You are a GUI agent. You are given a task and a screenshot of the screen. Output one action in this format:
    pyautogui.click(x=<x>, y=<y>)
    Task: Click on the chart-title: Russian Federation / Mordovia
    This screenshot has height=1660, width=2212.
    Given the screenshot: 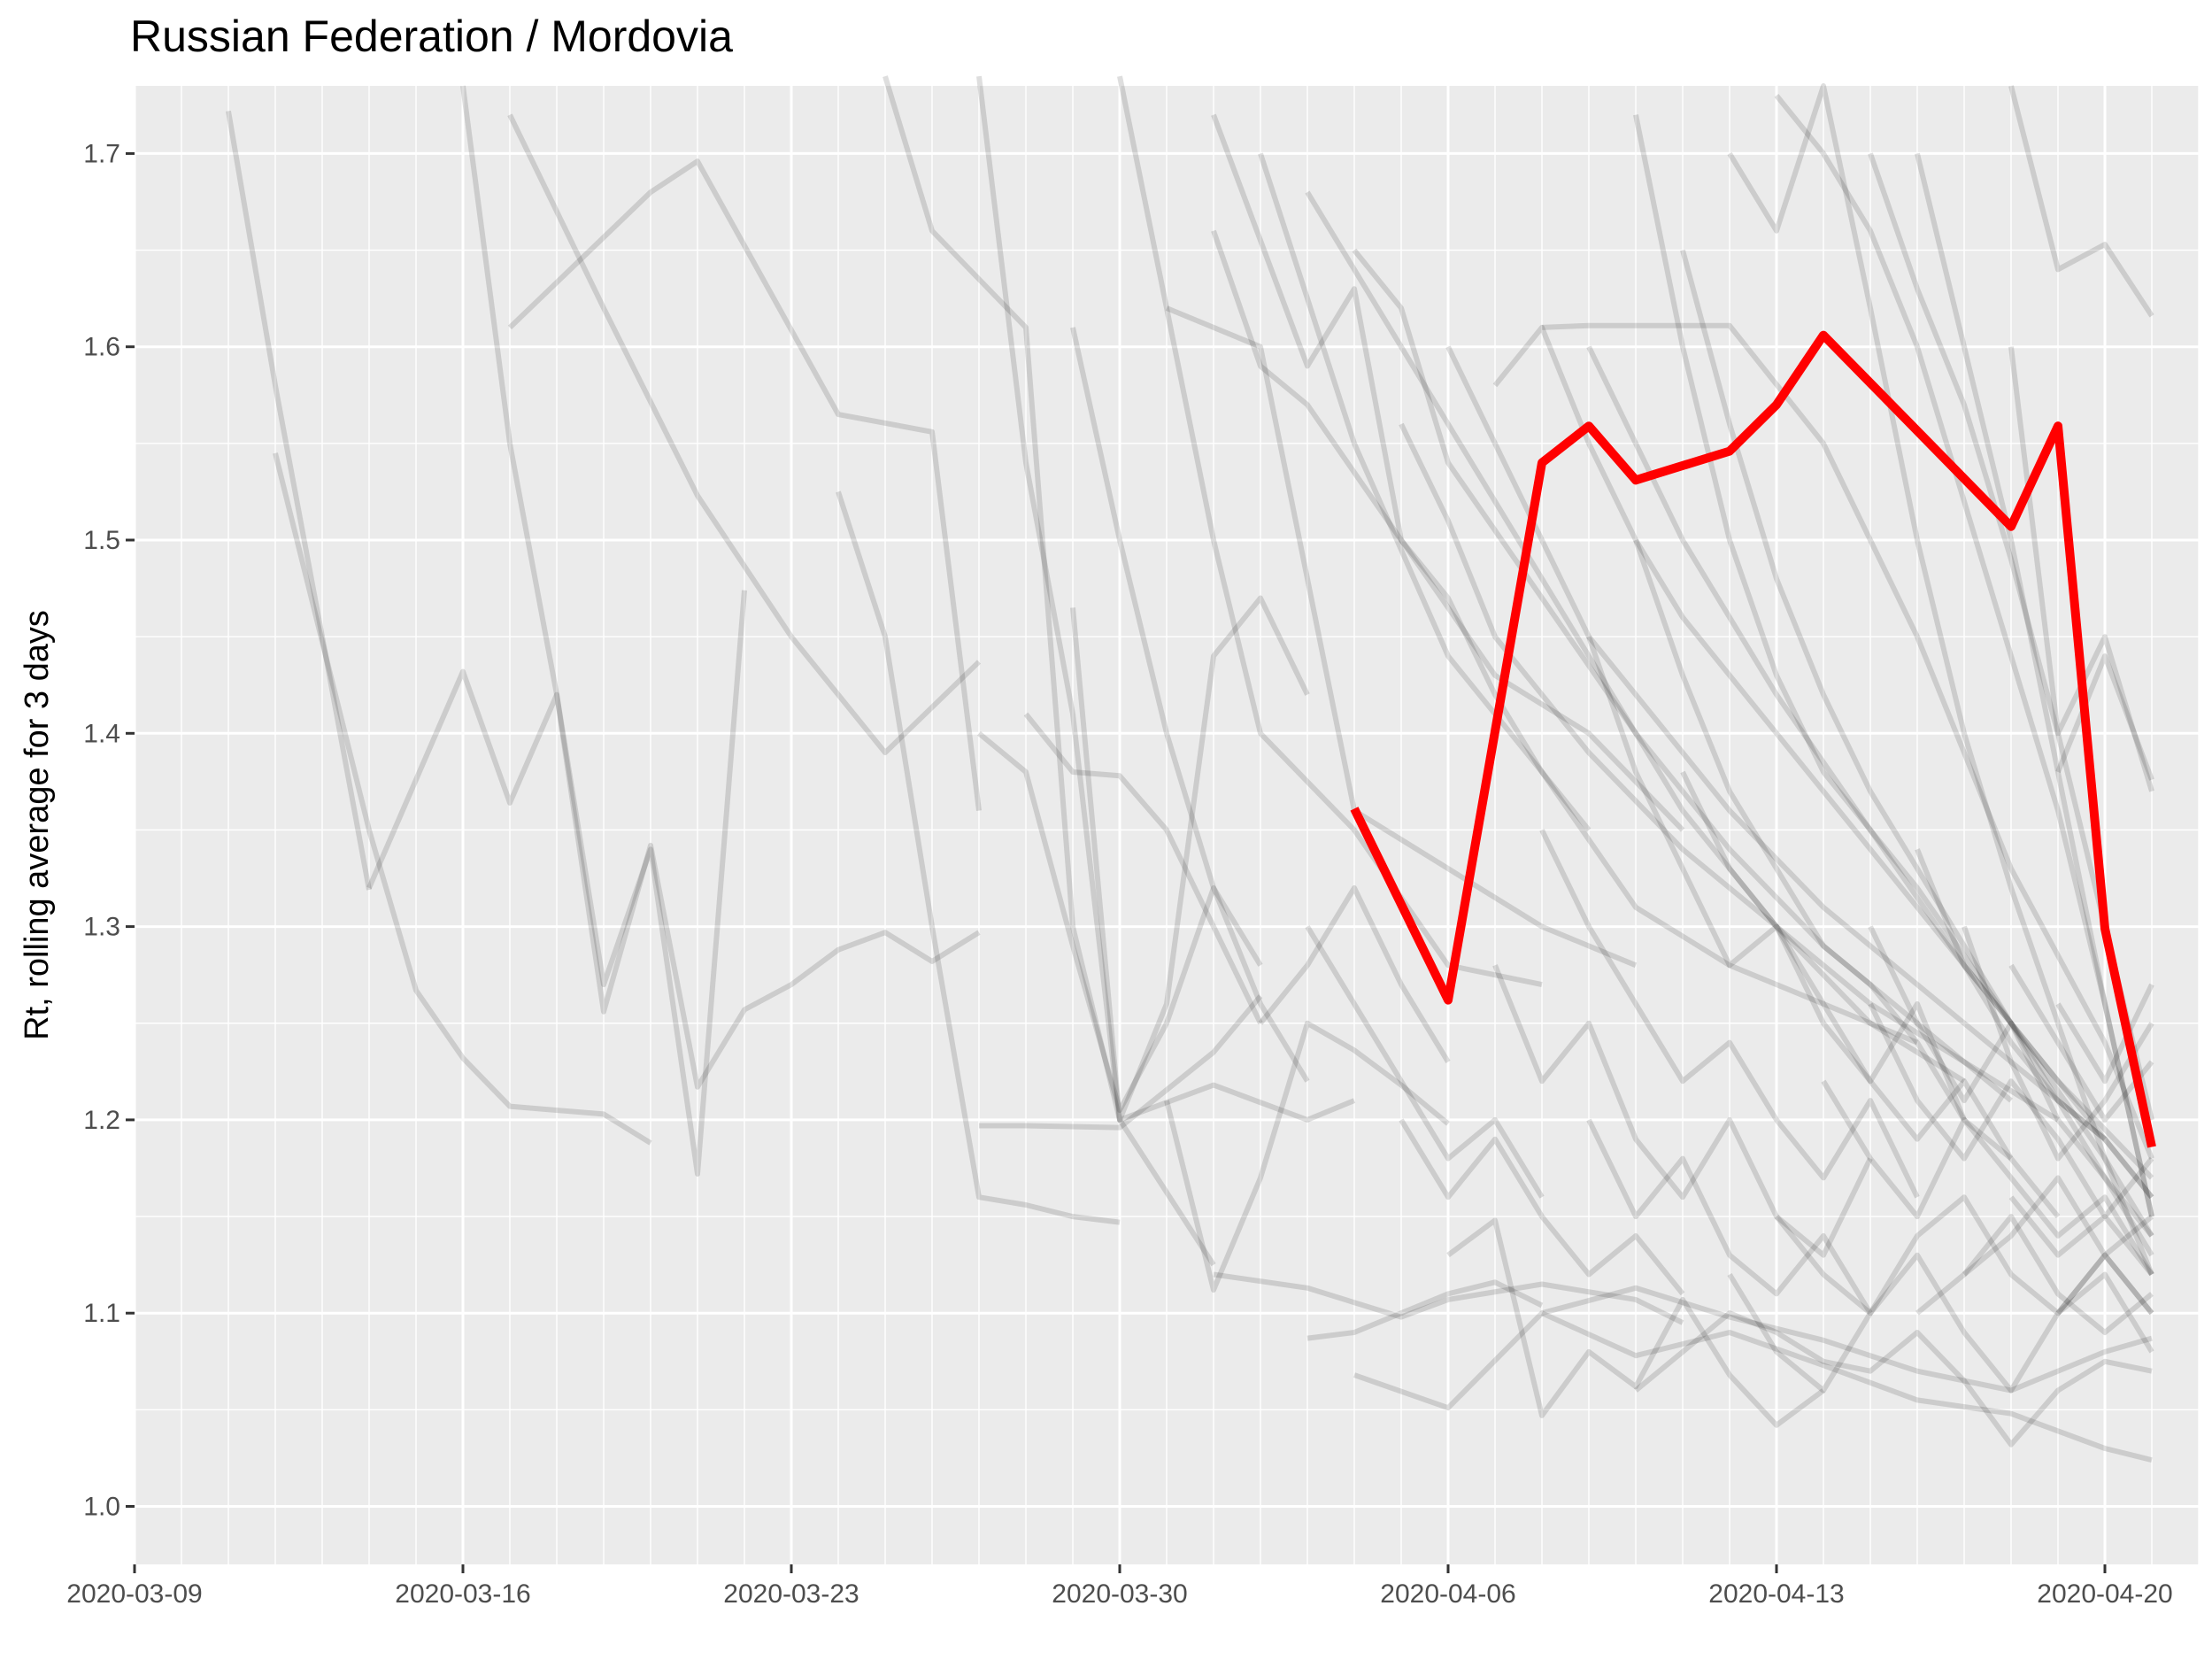 What is the action you would take?
    pyautogui.click(x=431, y=36)
    